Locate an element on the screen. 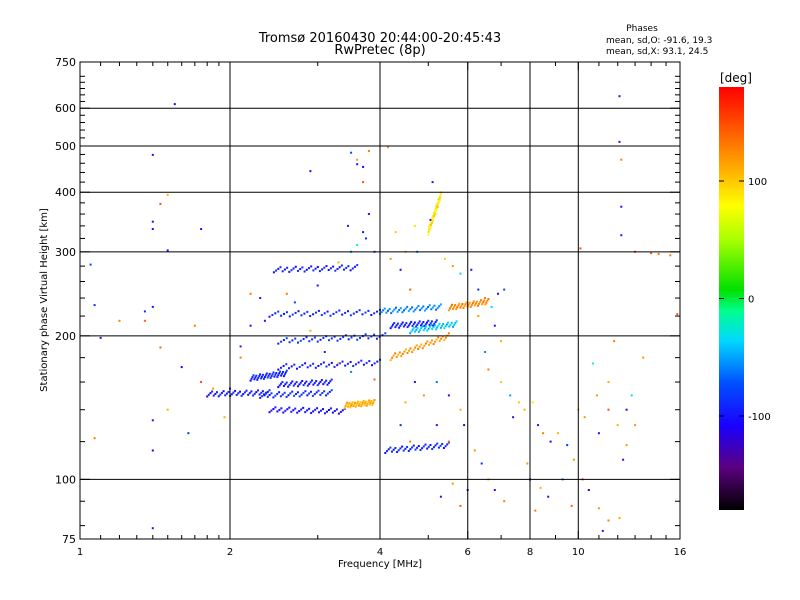  chart-title: Tromsø 20160430 20:44:00-20:45:43 is located at coordinates (379, 38).